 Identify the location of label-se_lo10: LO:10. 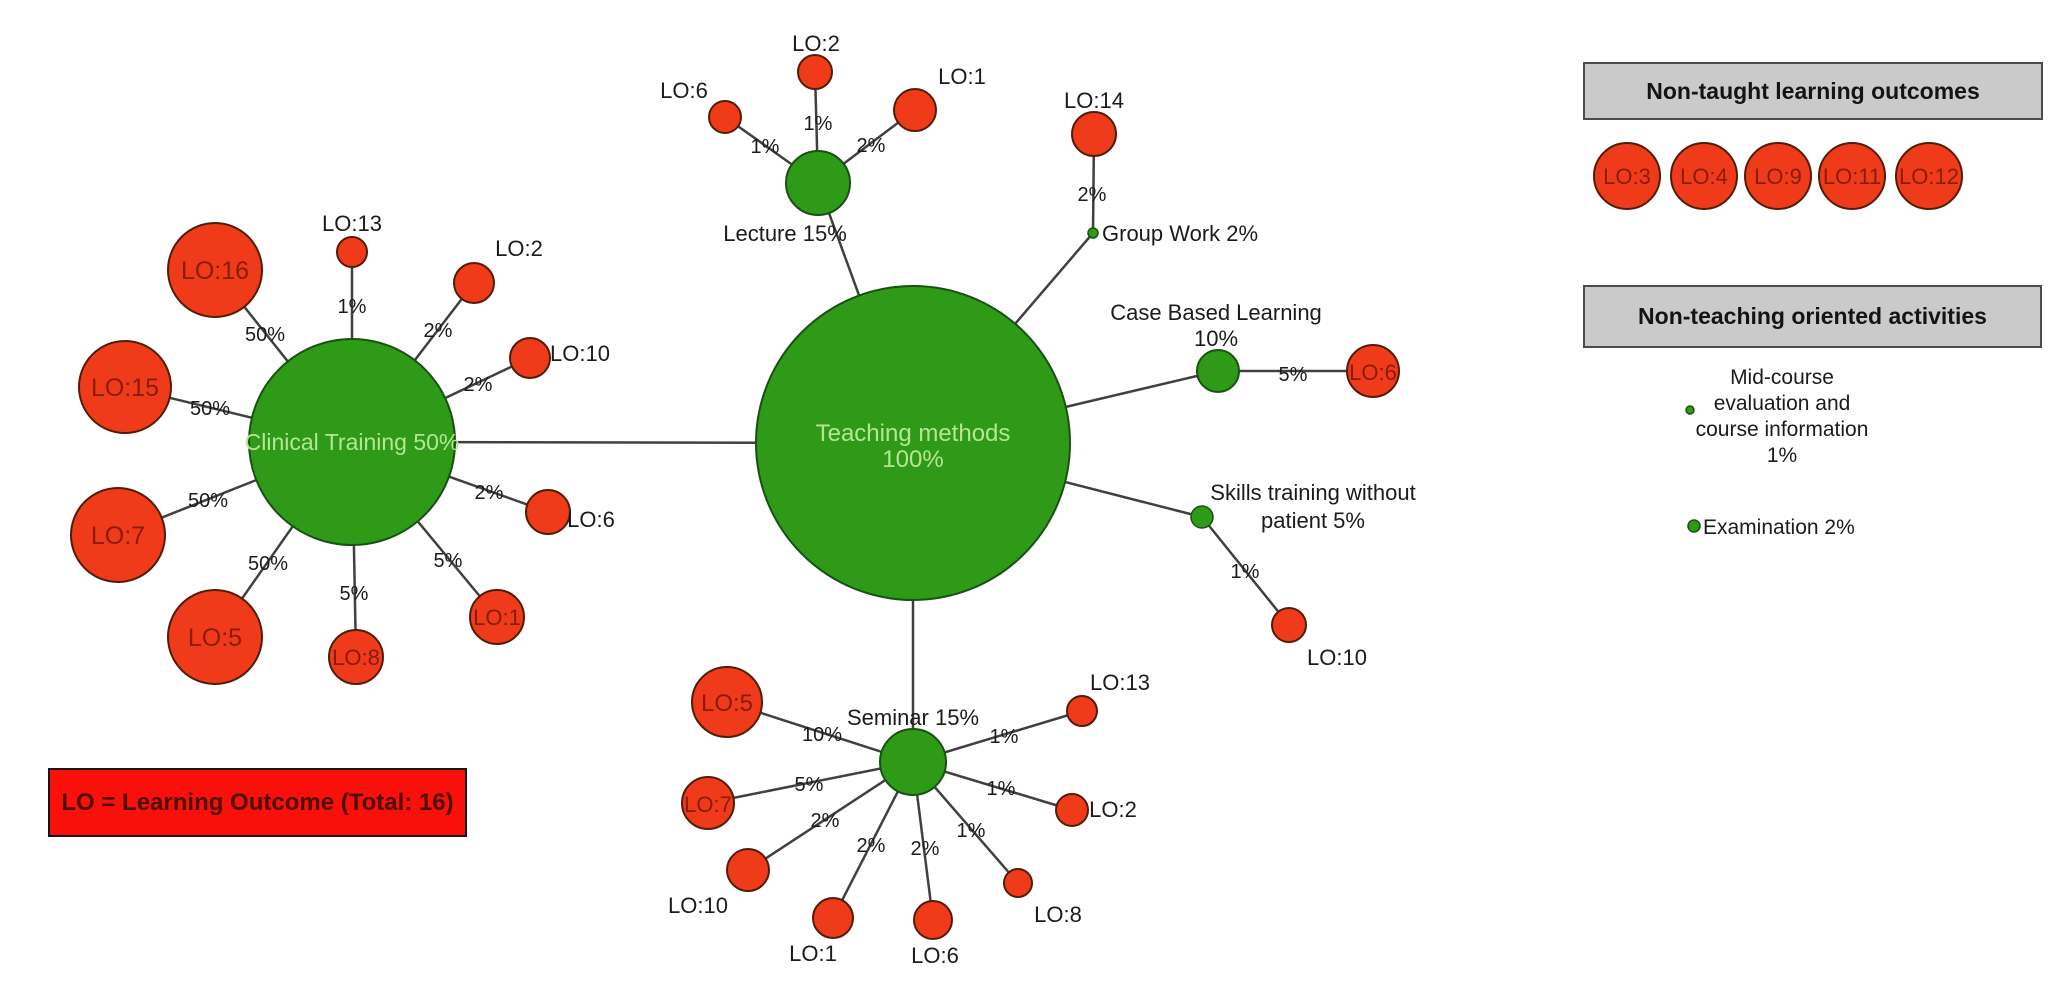
(698, 905).